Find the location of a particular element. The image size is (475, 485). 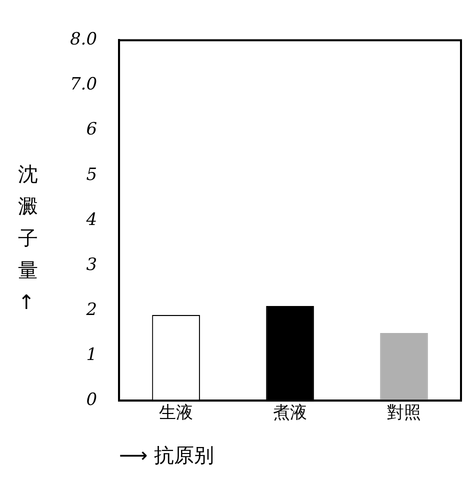

y-tick-label: 6 is located at coordinates (92, 130).